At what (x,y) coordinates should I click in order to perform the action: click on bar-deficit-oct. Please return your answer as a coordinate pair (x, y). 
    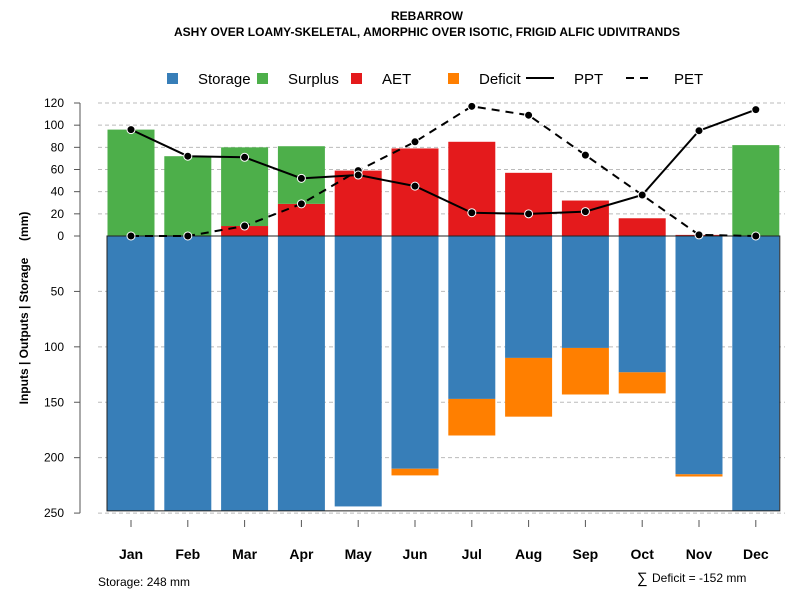
    Looking at the image, I should click on (642, 383).